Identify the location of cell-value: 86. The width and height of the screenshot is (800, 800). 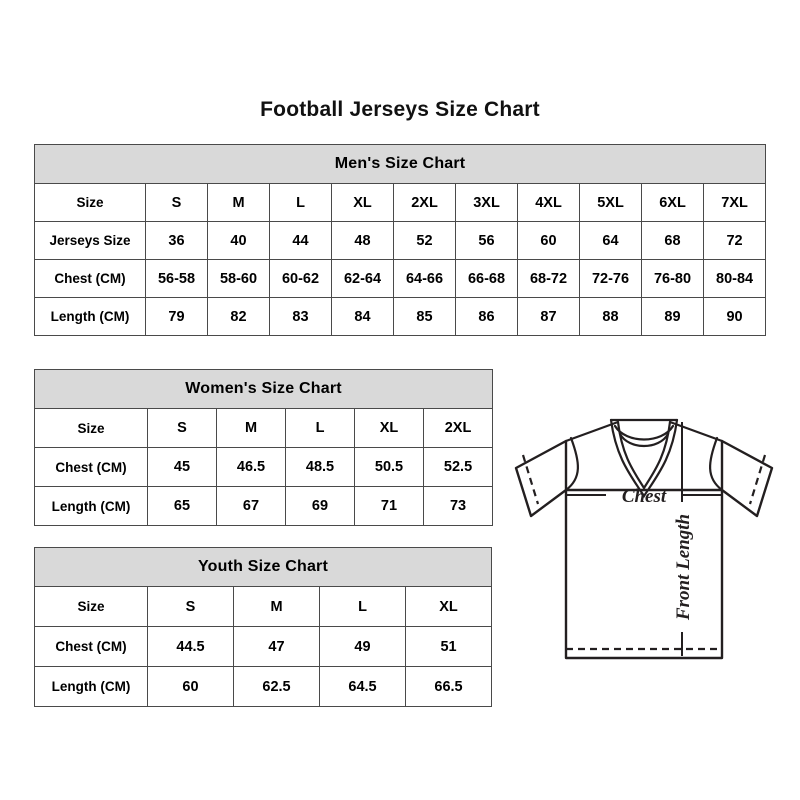
(486, 316).